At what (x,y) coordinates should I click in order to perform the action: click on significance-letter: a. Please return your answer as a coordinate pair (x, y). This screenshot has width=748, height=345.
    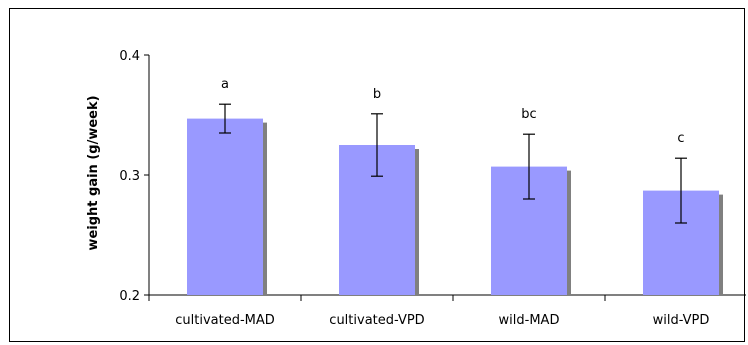
    Looking at the image, I should click on (225, 84).